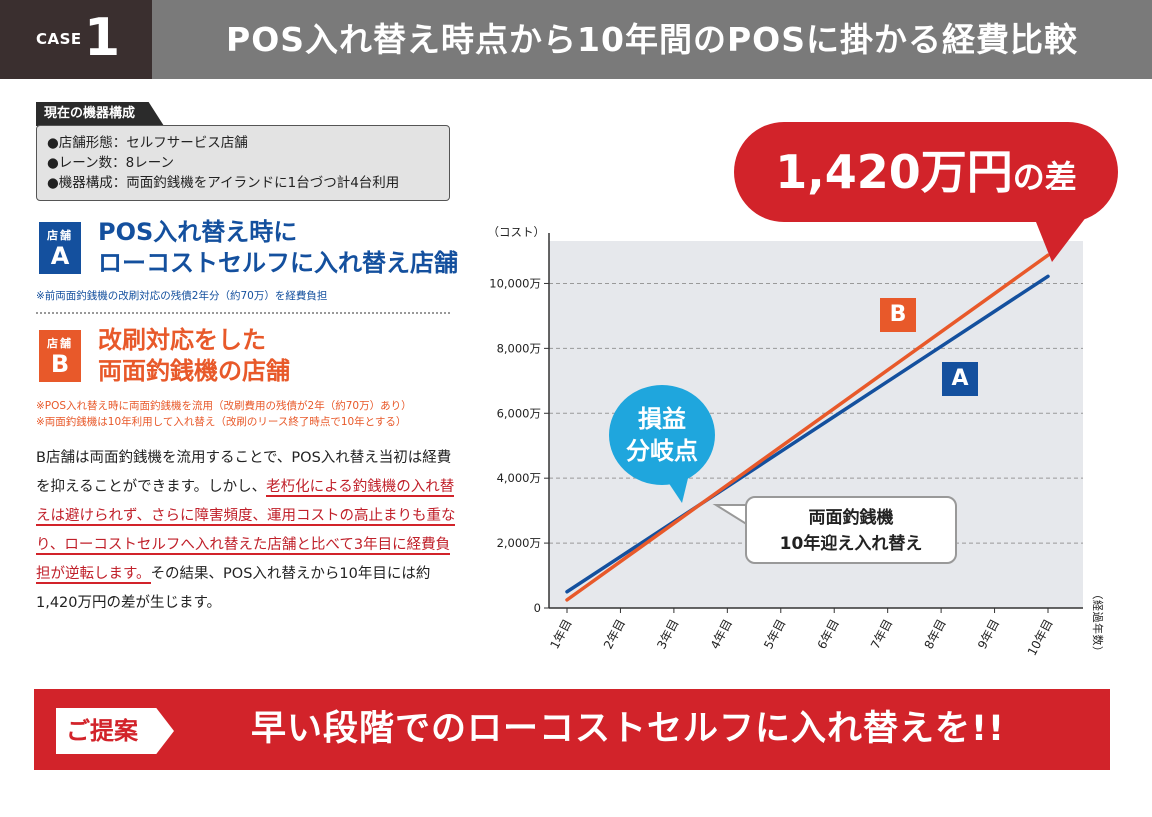 The height and width of the screenshot is (817, 1152). Describe the element at coordinates (102, 38) in the screenshot. I see `case-number: 1` at that location.